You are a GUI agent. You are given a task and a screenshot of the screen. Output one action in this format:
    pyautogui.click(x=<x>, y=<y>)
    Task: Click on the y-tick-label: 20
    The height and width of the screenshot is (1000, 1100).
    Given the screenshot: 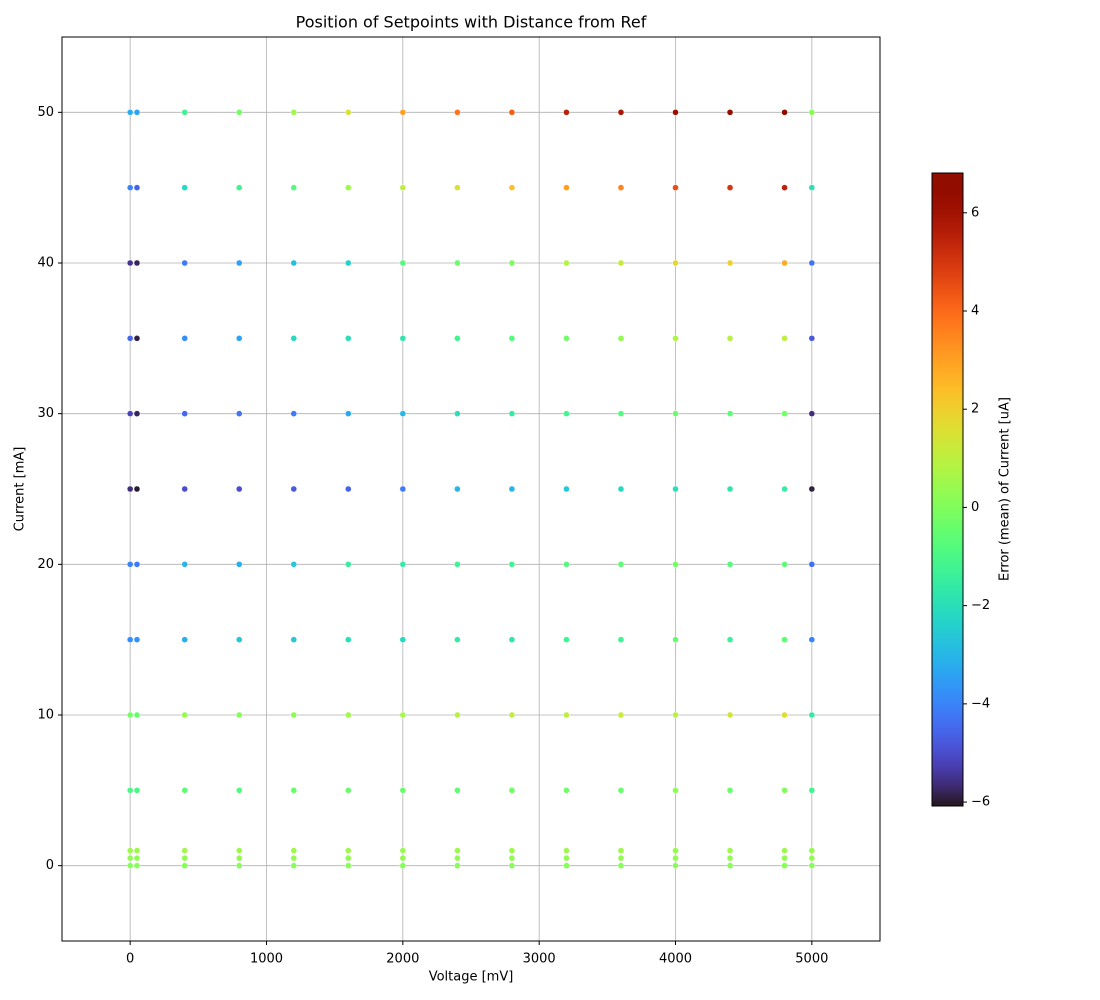 What is the action you would take?
    pyautogui.click(x=45, y=564)
    